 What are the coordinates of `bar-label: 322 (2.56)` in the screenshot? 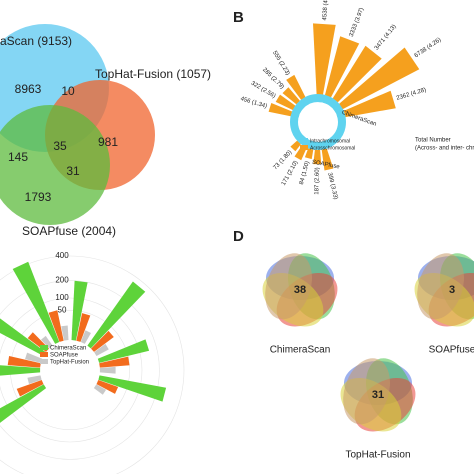 It's located at (263, 90).